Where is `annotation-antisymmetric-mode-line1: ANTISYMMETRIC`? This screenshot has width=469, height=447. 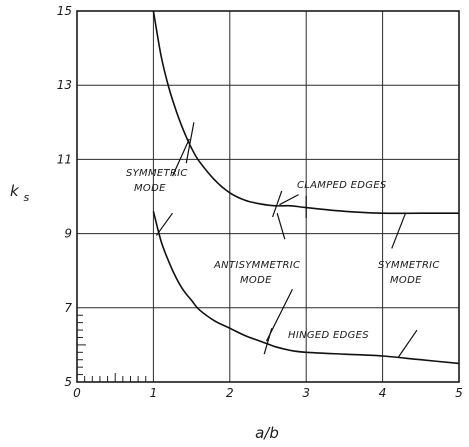
annotation-antisymmetric-mode-line1: ANTISYMMETRIC is located at coordinates (256, 265).